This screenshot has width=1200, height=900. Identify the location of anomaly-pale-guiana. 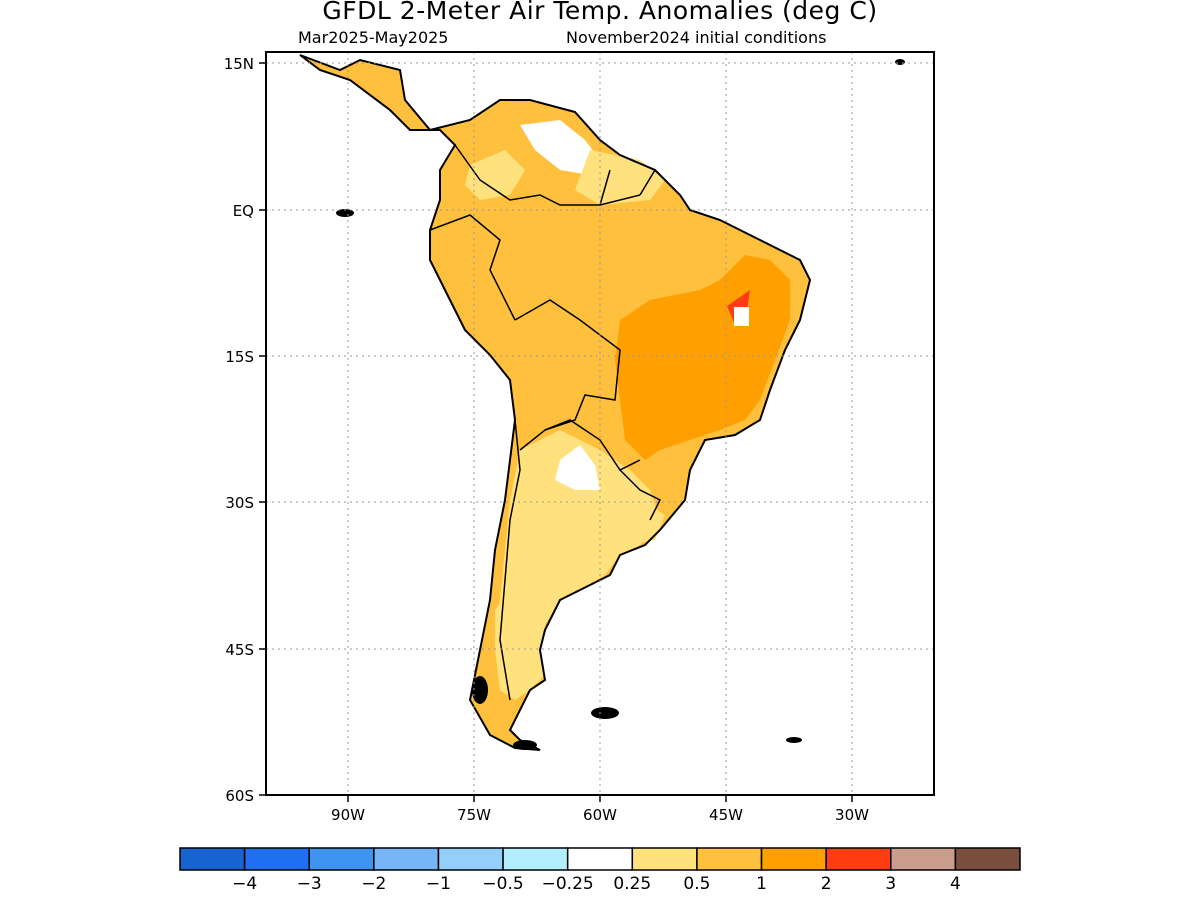
(620, 177).